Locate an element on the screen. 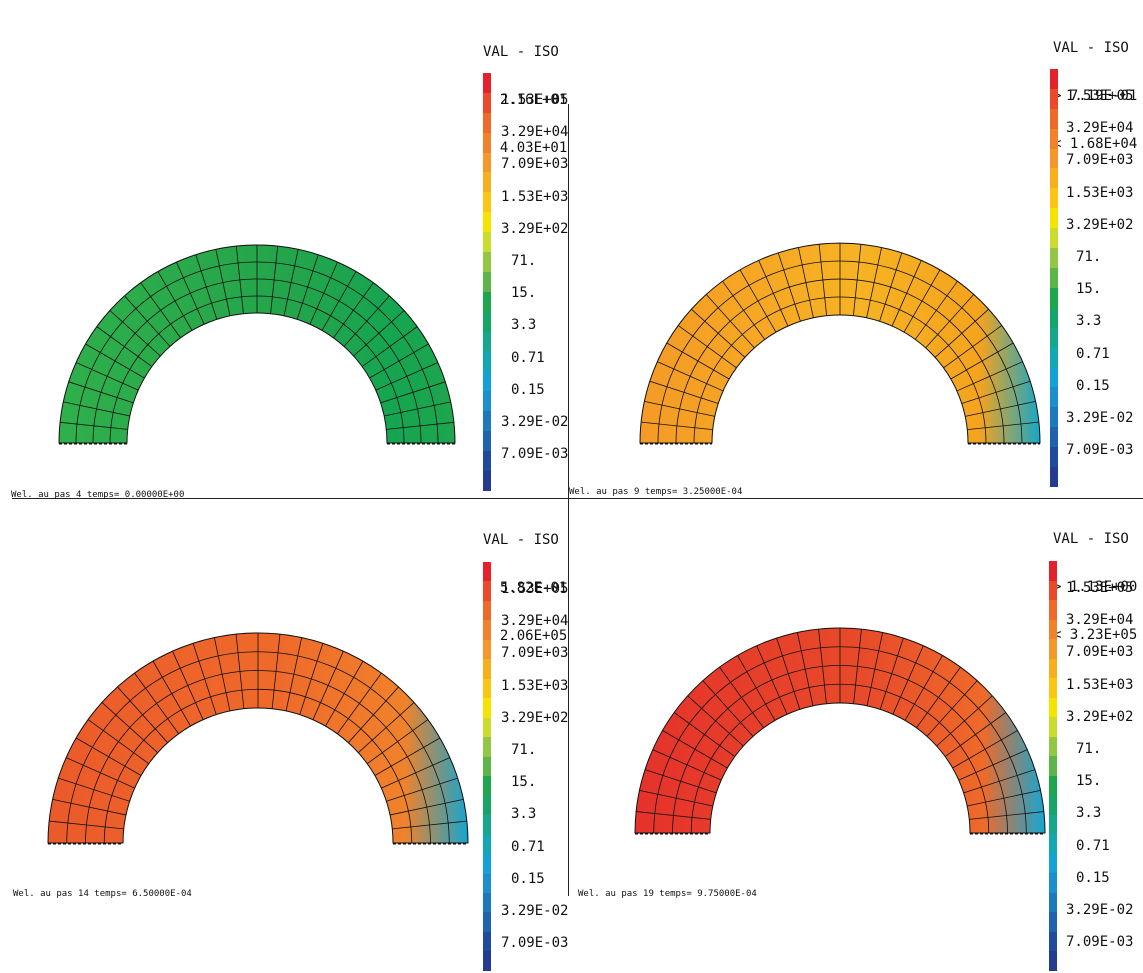 Image resolution: width=1143 pixels, height=973 pixels. colorbar-tick-label: 1.53E+03 is located at coordinates (535, 685).